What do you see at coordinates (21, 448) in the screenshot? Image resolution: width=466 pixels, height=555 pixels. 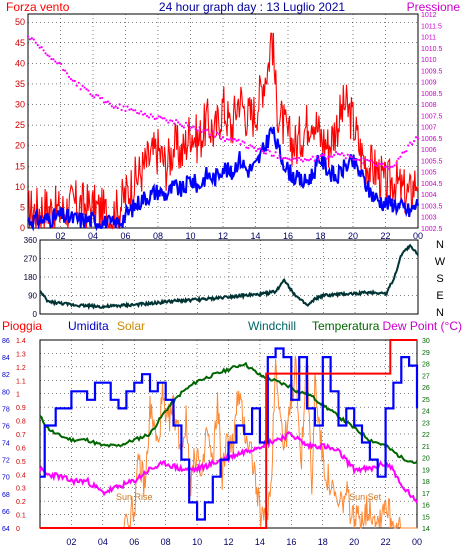 I see `rain-tick-label: 0.6` at bounding box center [21, 448].